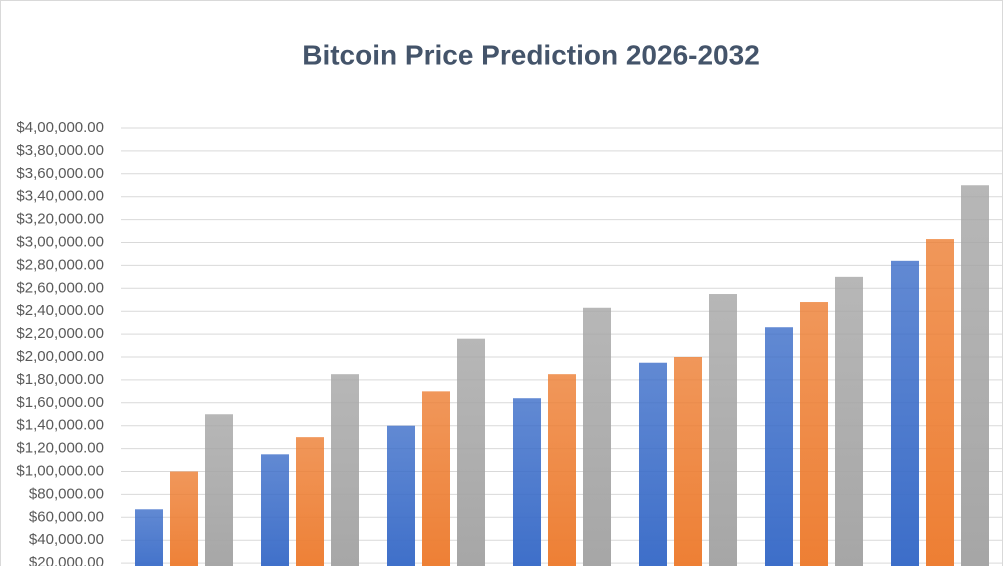  Describe the element at coordinates (60, 356) in the screenshot. I see `y-tick-label: $2,00,000.00` at that location.